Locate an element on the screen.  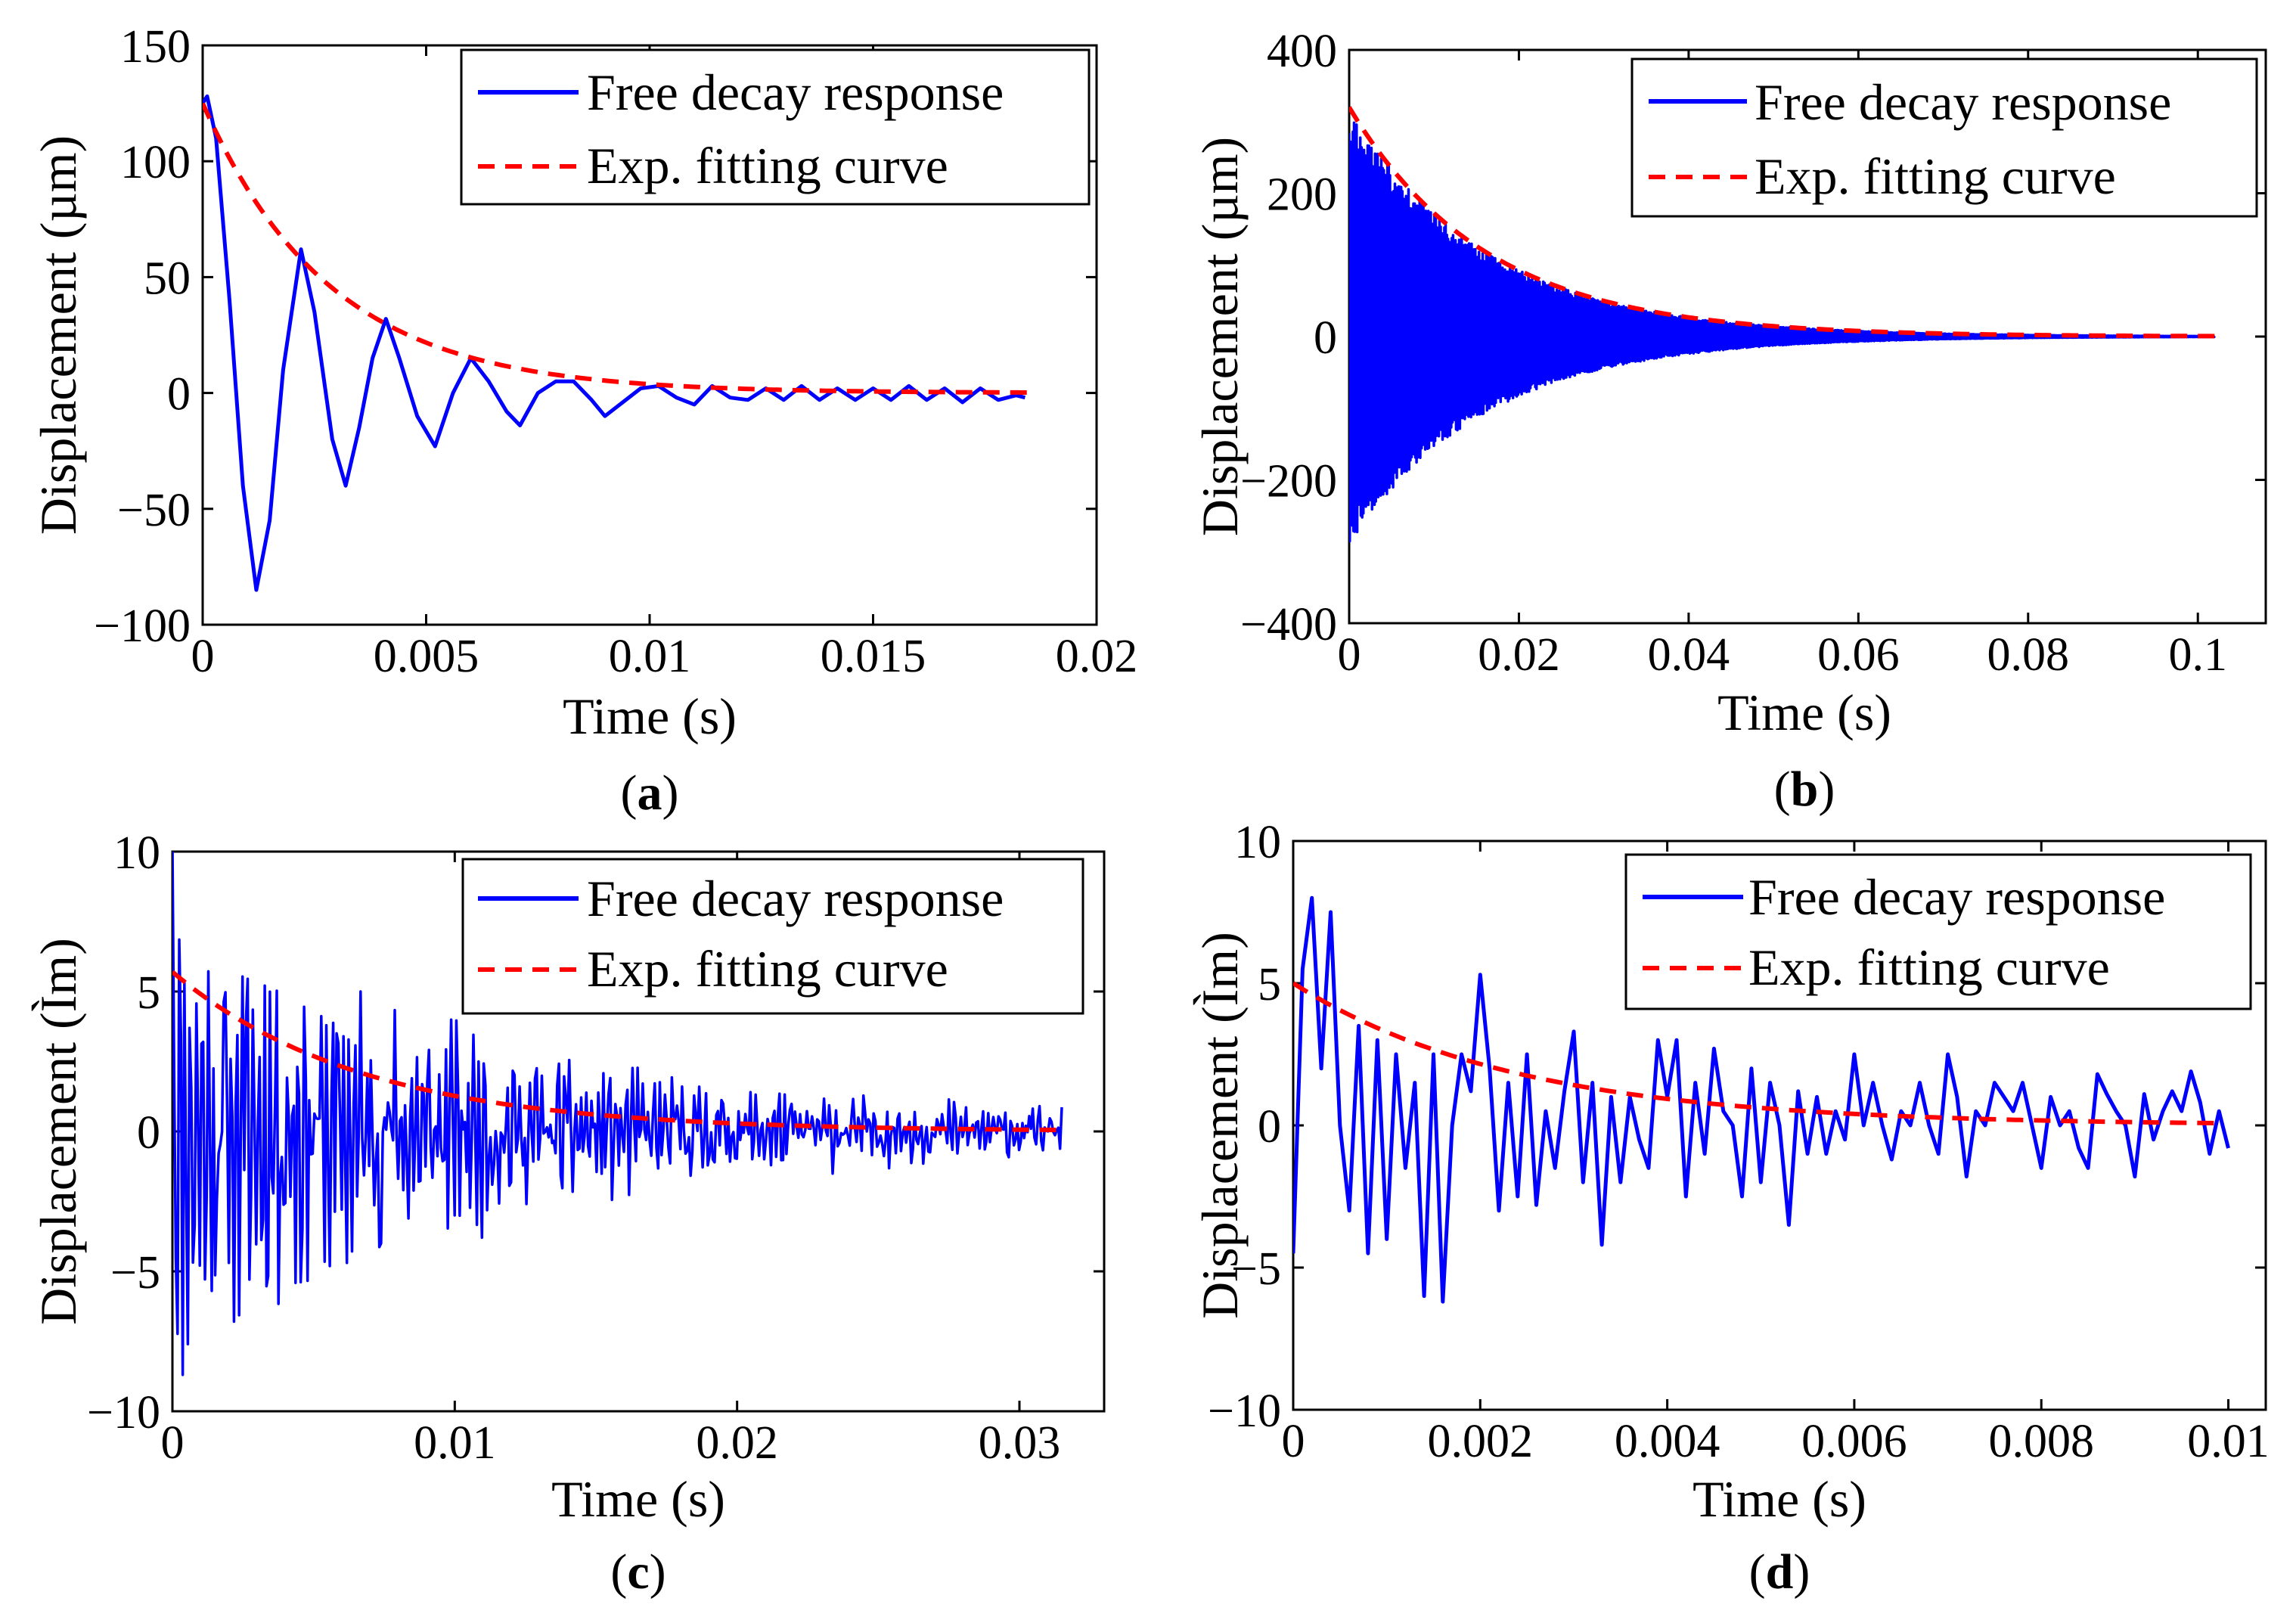
legend-label-response-a: Free decay response is located at coordinates (795, 92).